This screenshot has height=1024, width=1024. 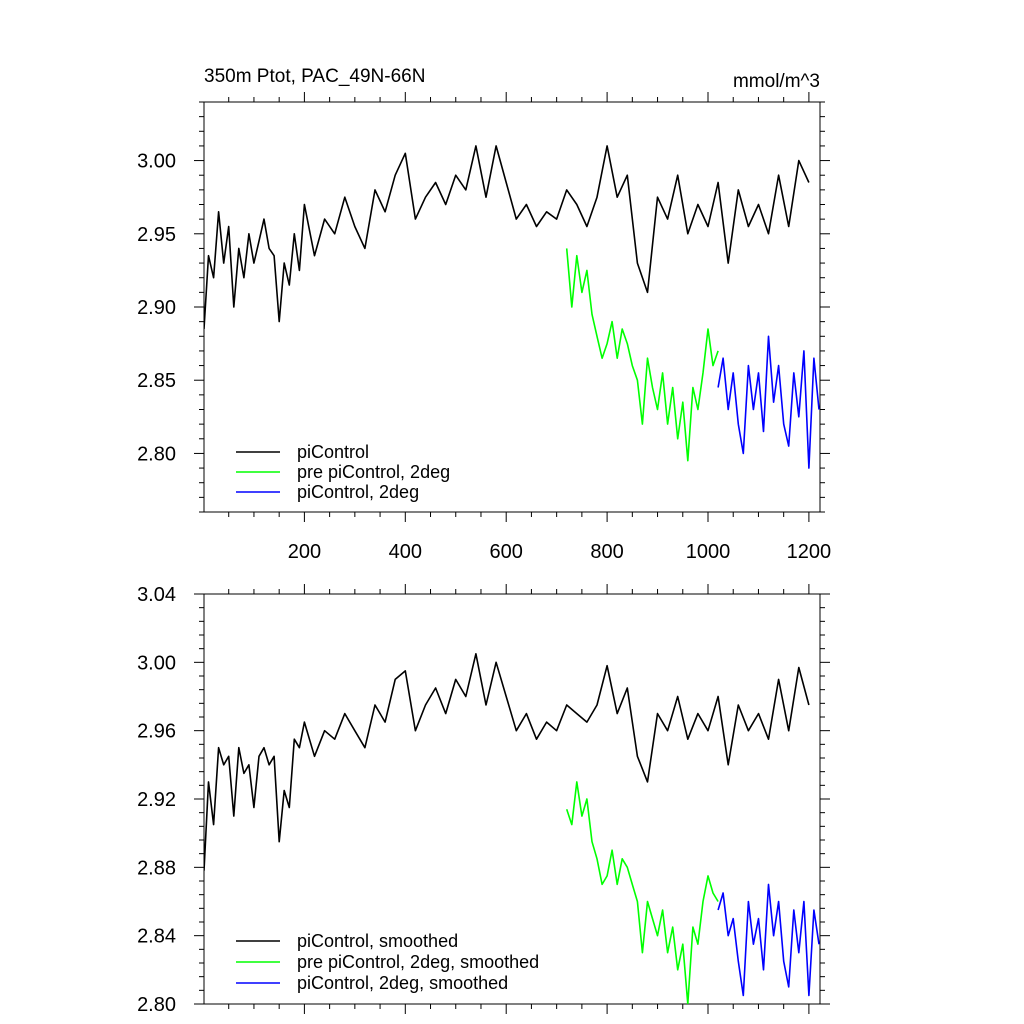 I want to click on y-tick-label: 3.04, so click(x=156, y=595).